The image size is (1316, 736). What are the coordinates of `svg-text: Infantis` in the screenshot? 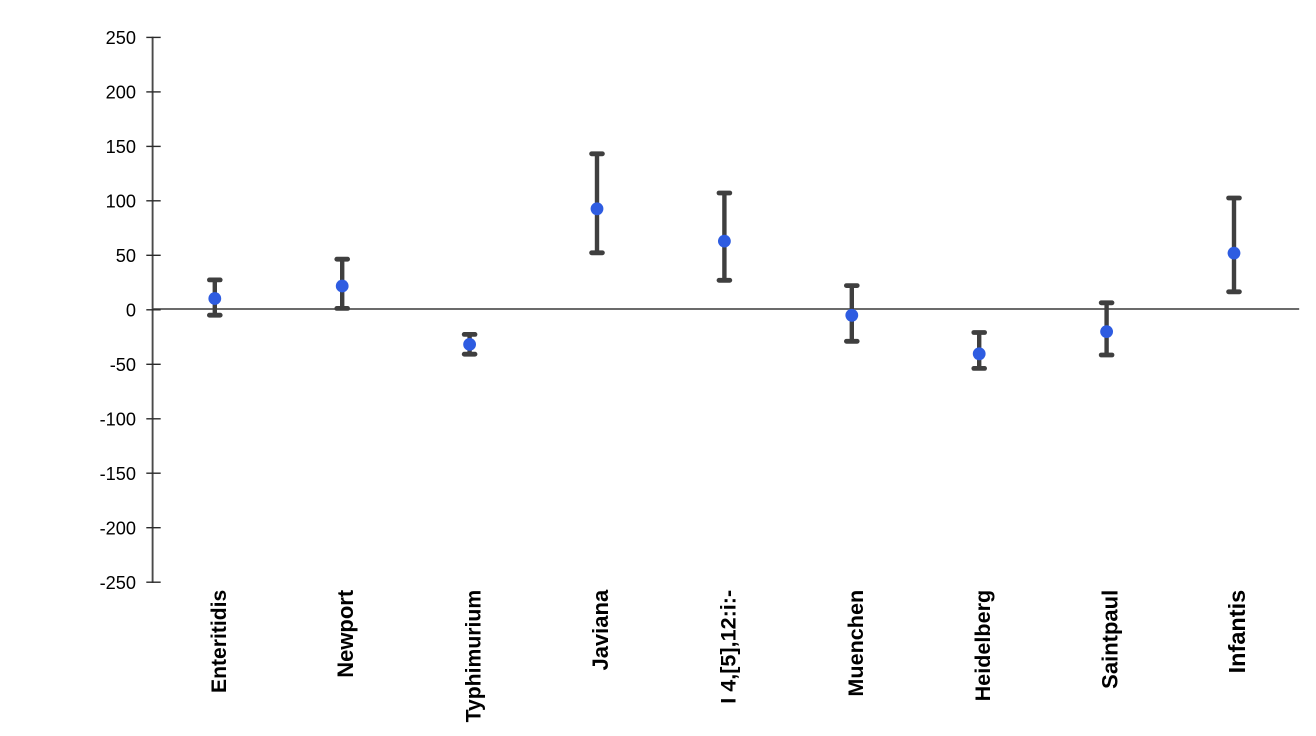 It's located at (1237, 632).